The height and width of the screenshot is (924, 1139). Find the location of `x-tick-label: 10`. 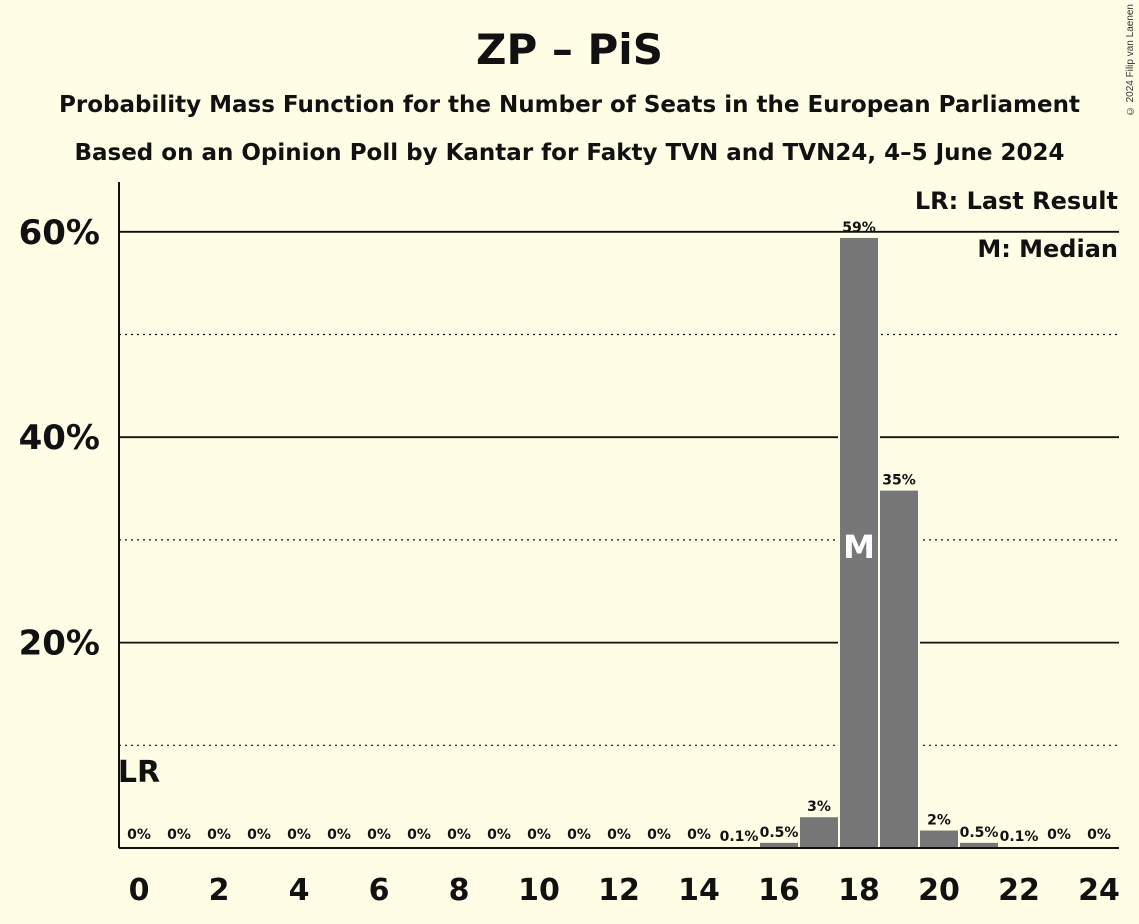

x-tick-label: 10 is located at coordinates (539, 890).